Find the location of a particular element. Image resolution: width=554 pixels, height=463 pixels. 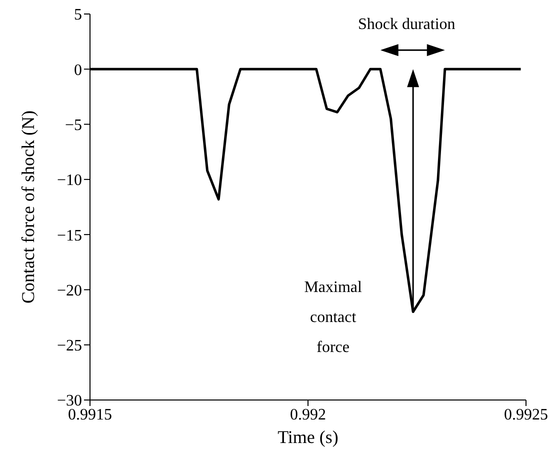

y-tick-label: −25 is located at coordinates (69, 346).